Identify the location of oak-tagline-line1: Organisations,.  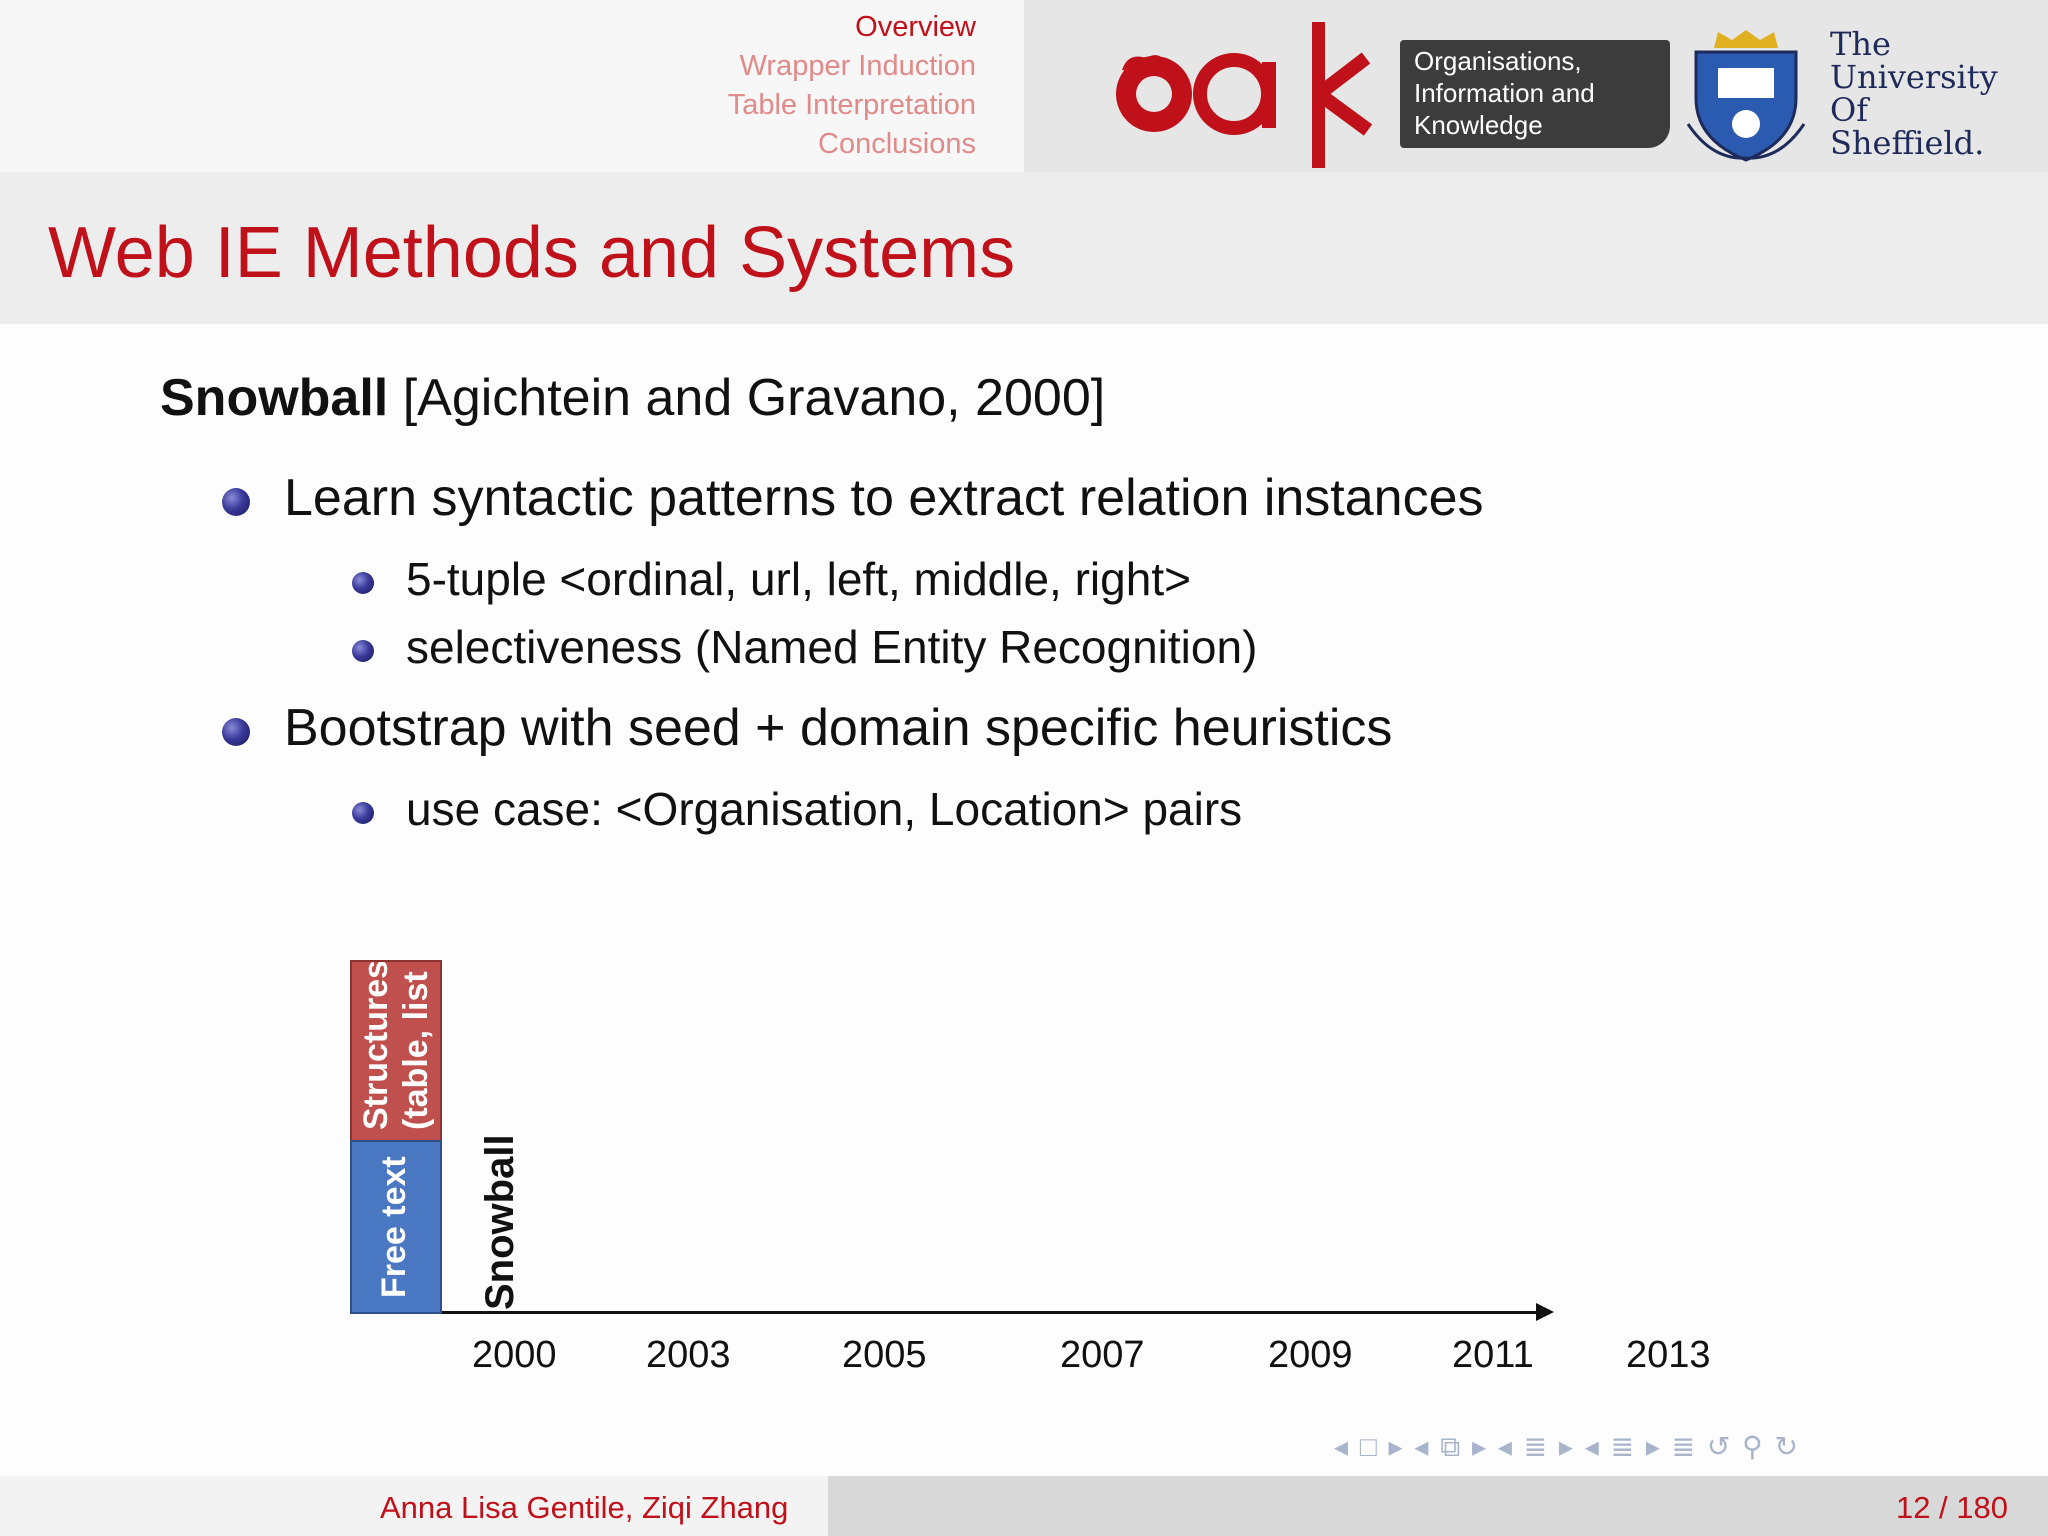
(1498, 61).